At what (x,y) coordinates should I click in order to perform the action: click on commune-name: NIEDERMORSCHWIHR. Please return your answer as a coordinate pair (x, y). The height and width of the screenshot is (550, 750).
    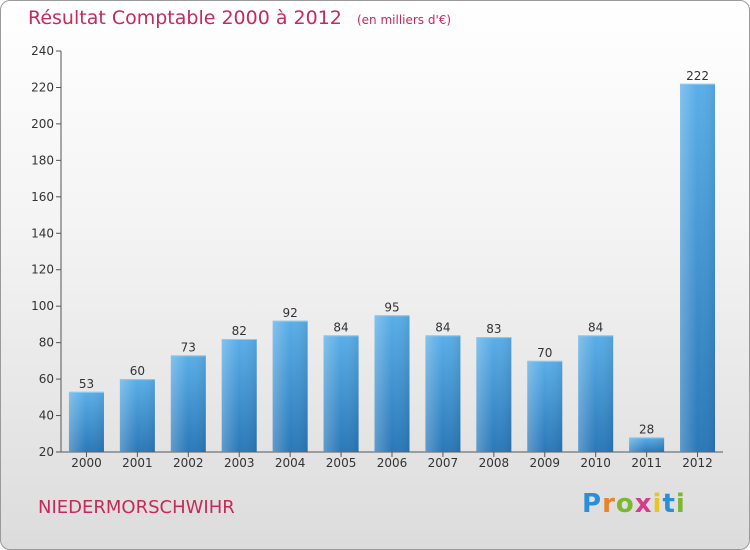
    Looking at the image, I should click on (136, 507).